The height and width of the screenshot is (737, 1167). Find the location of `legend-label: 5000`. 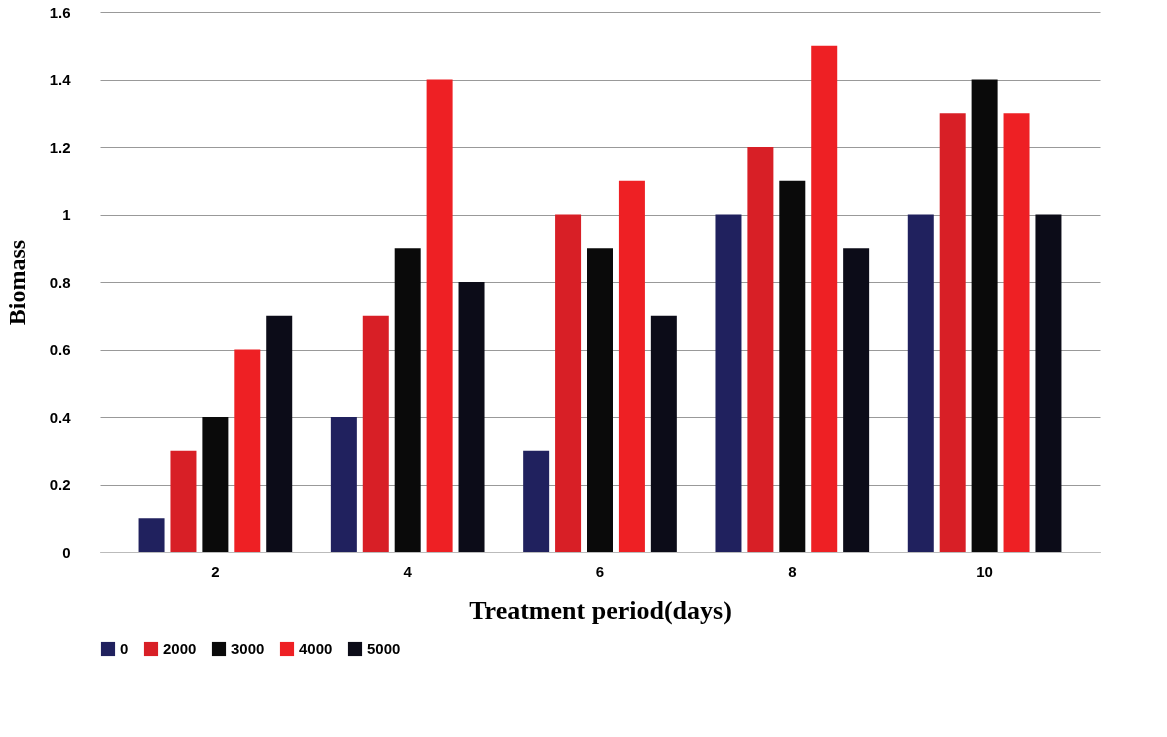

legend-label: 5000 is located at coordinates (384, 648).